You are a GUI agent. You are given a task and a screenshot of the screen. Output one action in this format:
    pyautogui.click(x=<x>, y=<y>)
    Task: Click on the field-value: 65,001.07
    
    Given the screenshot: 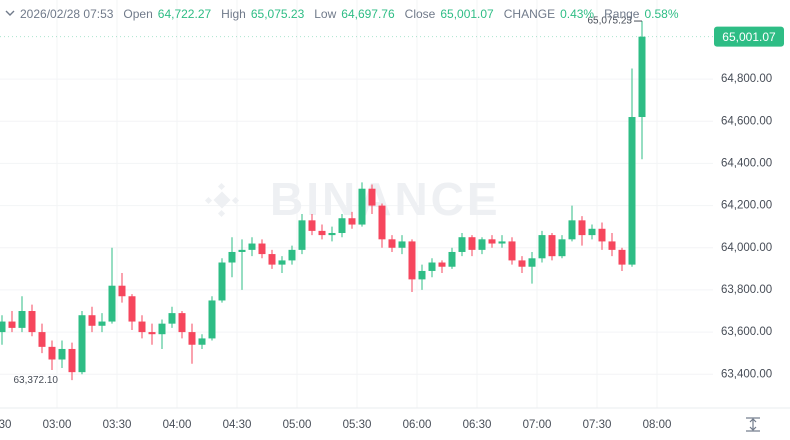 What is the action you would take?
    pyautogui.click(x=467, y=14)
    